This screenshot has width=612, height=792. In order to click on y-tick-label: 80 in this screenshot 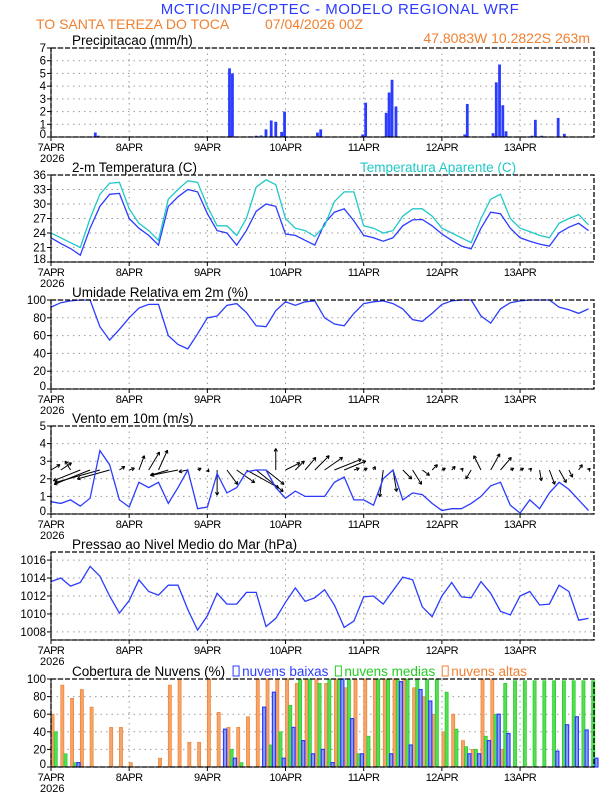, I will do `click(39, 698)`.